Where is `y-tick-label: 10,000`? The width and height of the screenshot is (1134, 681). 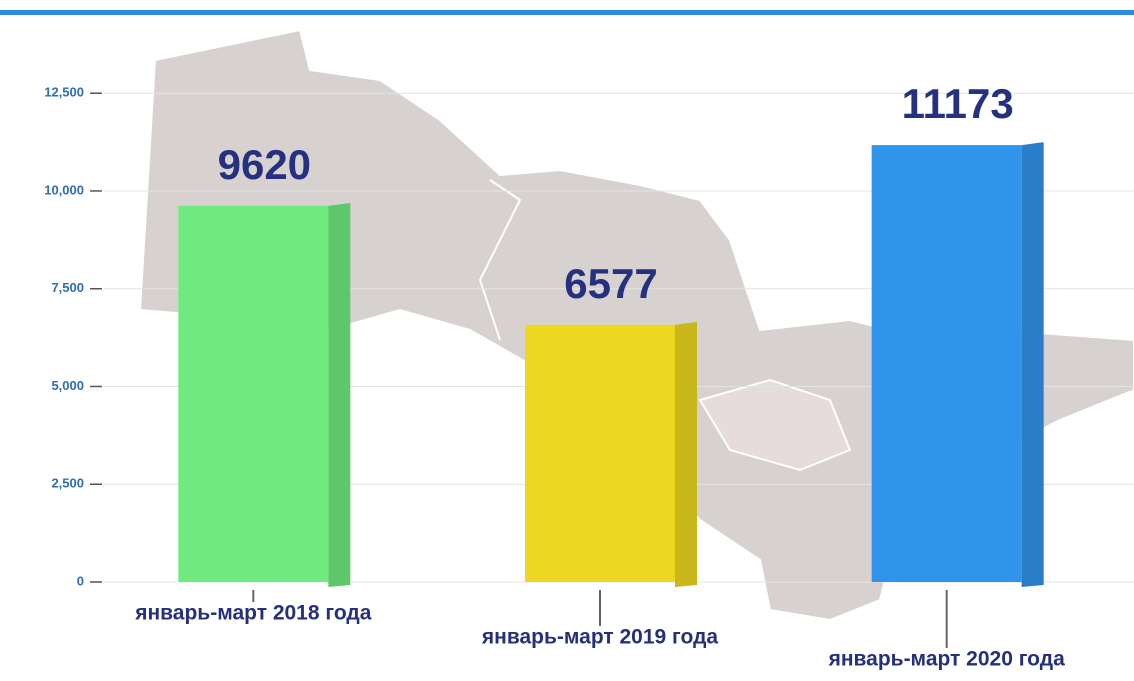
y-tick-label: 10,000 is located at coordinates (64, 189).